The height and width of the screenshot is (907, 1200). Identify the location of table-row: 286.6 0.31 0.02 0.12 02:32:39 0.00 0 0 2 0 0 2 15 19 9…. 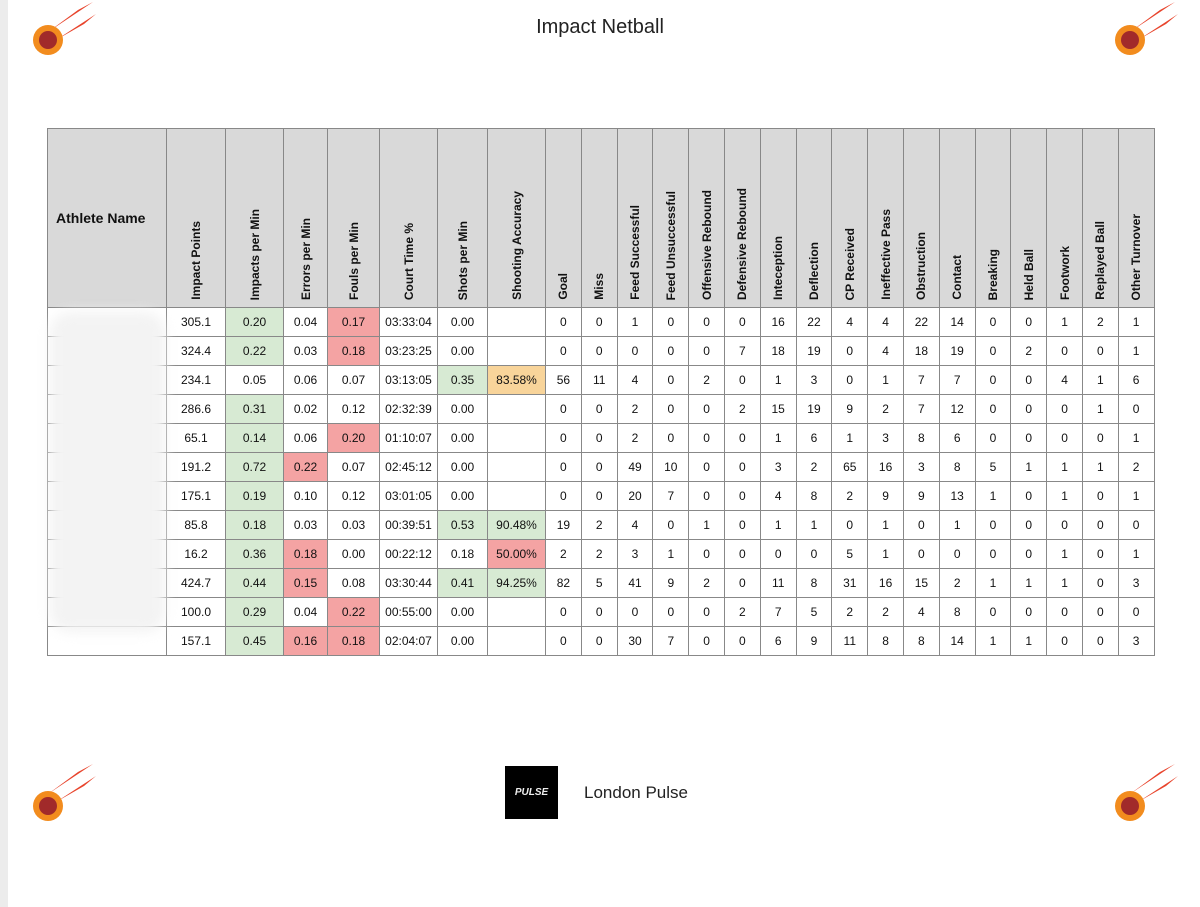
(601, 409).